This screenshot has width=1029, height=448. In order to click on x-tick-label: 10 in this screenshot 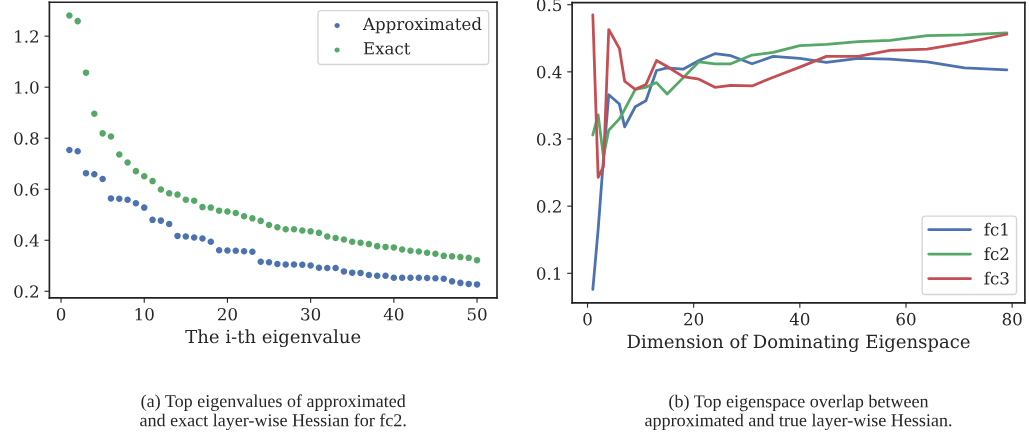, I will do `click(144, 314)`.